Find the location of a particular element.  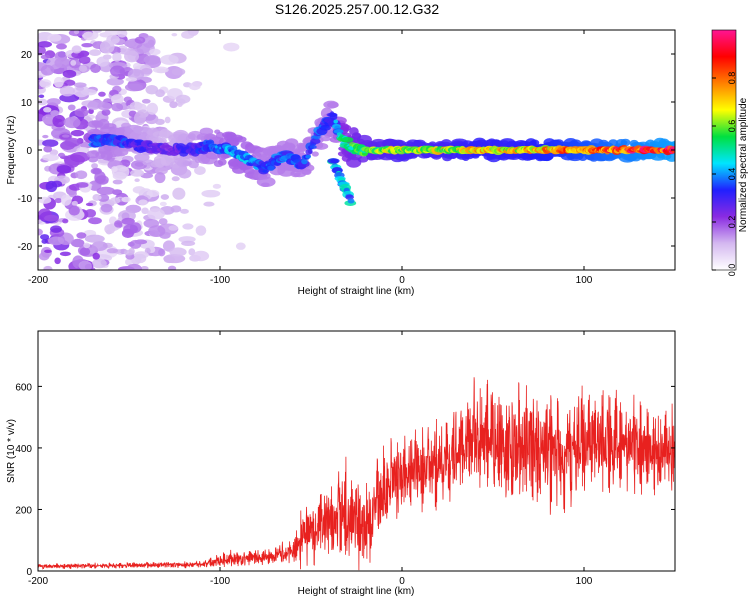

spectrogram-ylabel: Frequency (Hz) is located at coordinates (11, 150).